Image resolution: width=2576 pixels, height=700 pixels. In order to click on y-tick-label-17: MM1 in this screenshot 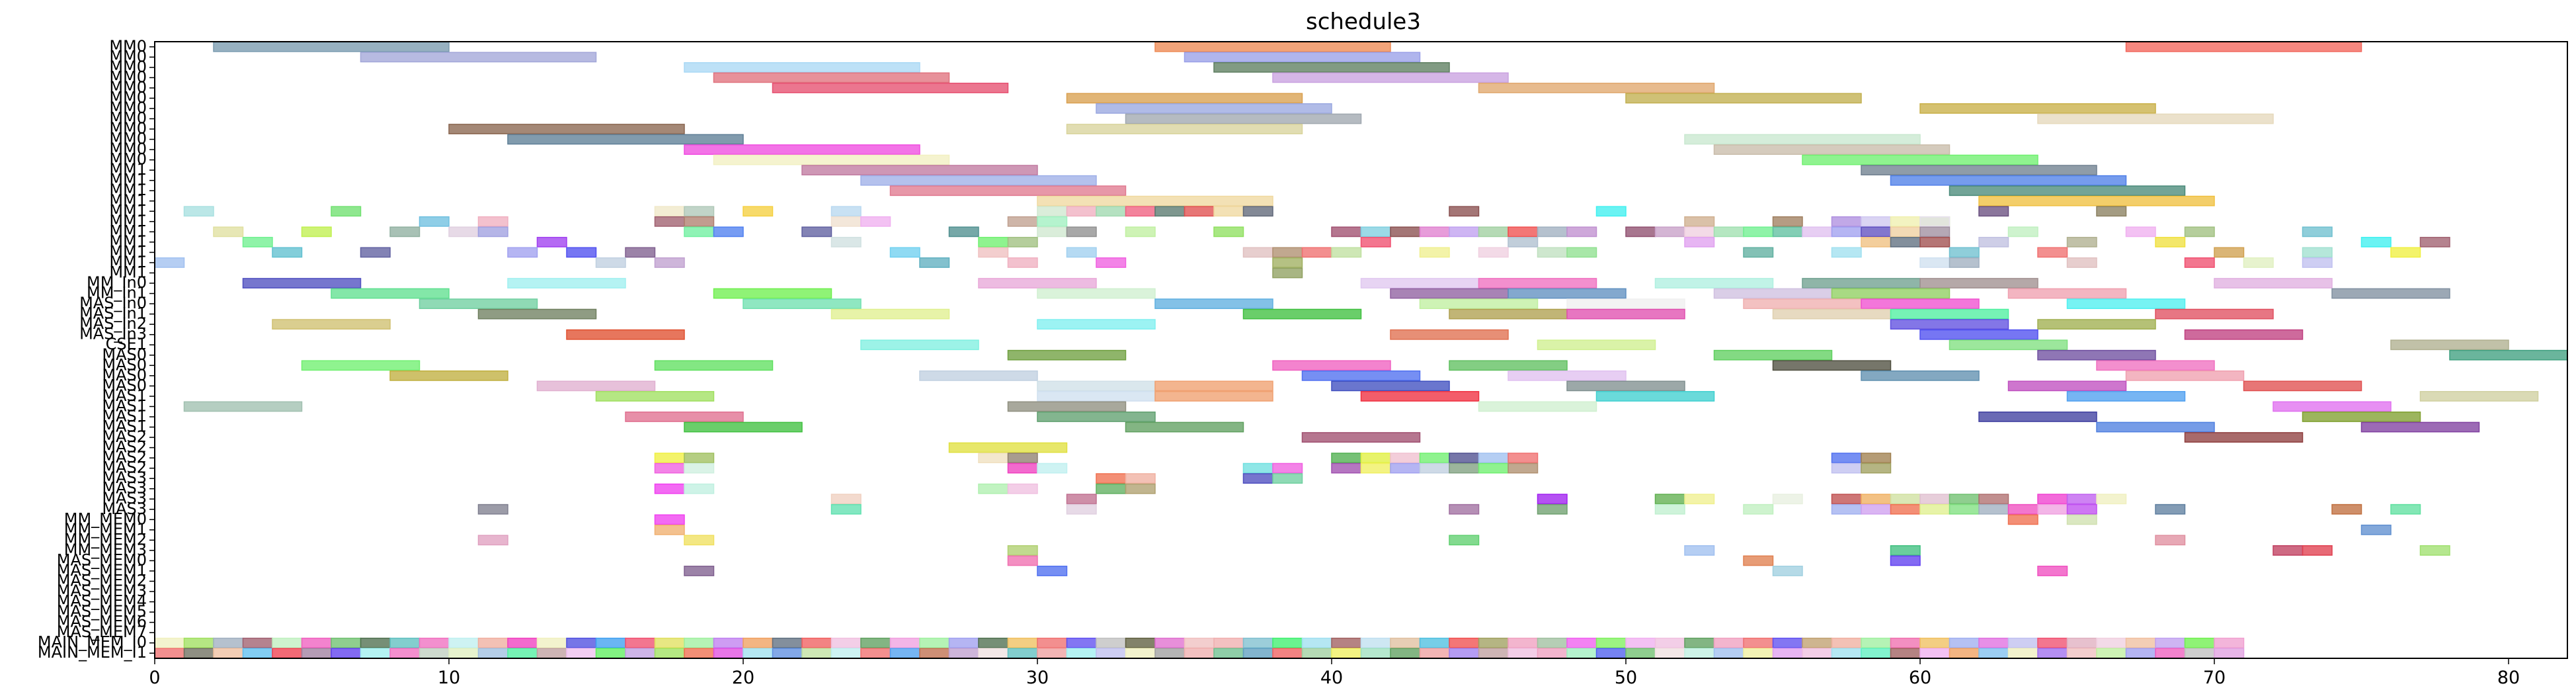, I will do `click(128, 221)`.